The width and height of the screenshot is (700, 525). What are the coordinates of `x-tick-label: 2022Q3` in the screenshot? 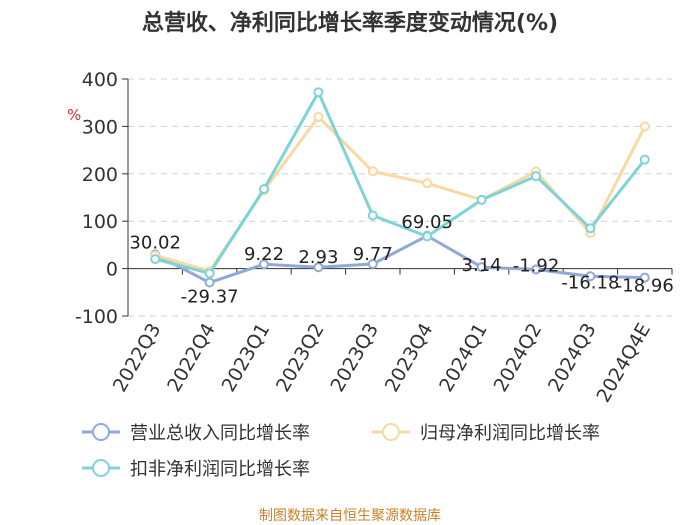 It's located at (137, 358).